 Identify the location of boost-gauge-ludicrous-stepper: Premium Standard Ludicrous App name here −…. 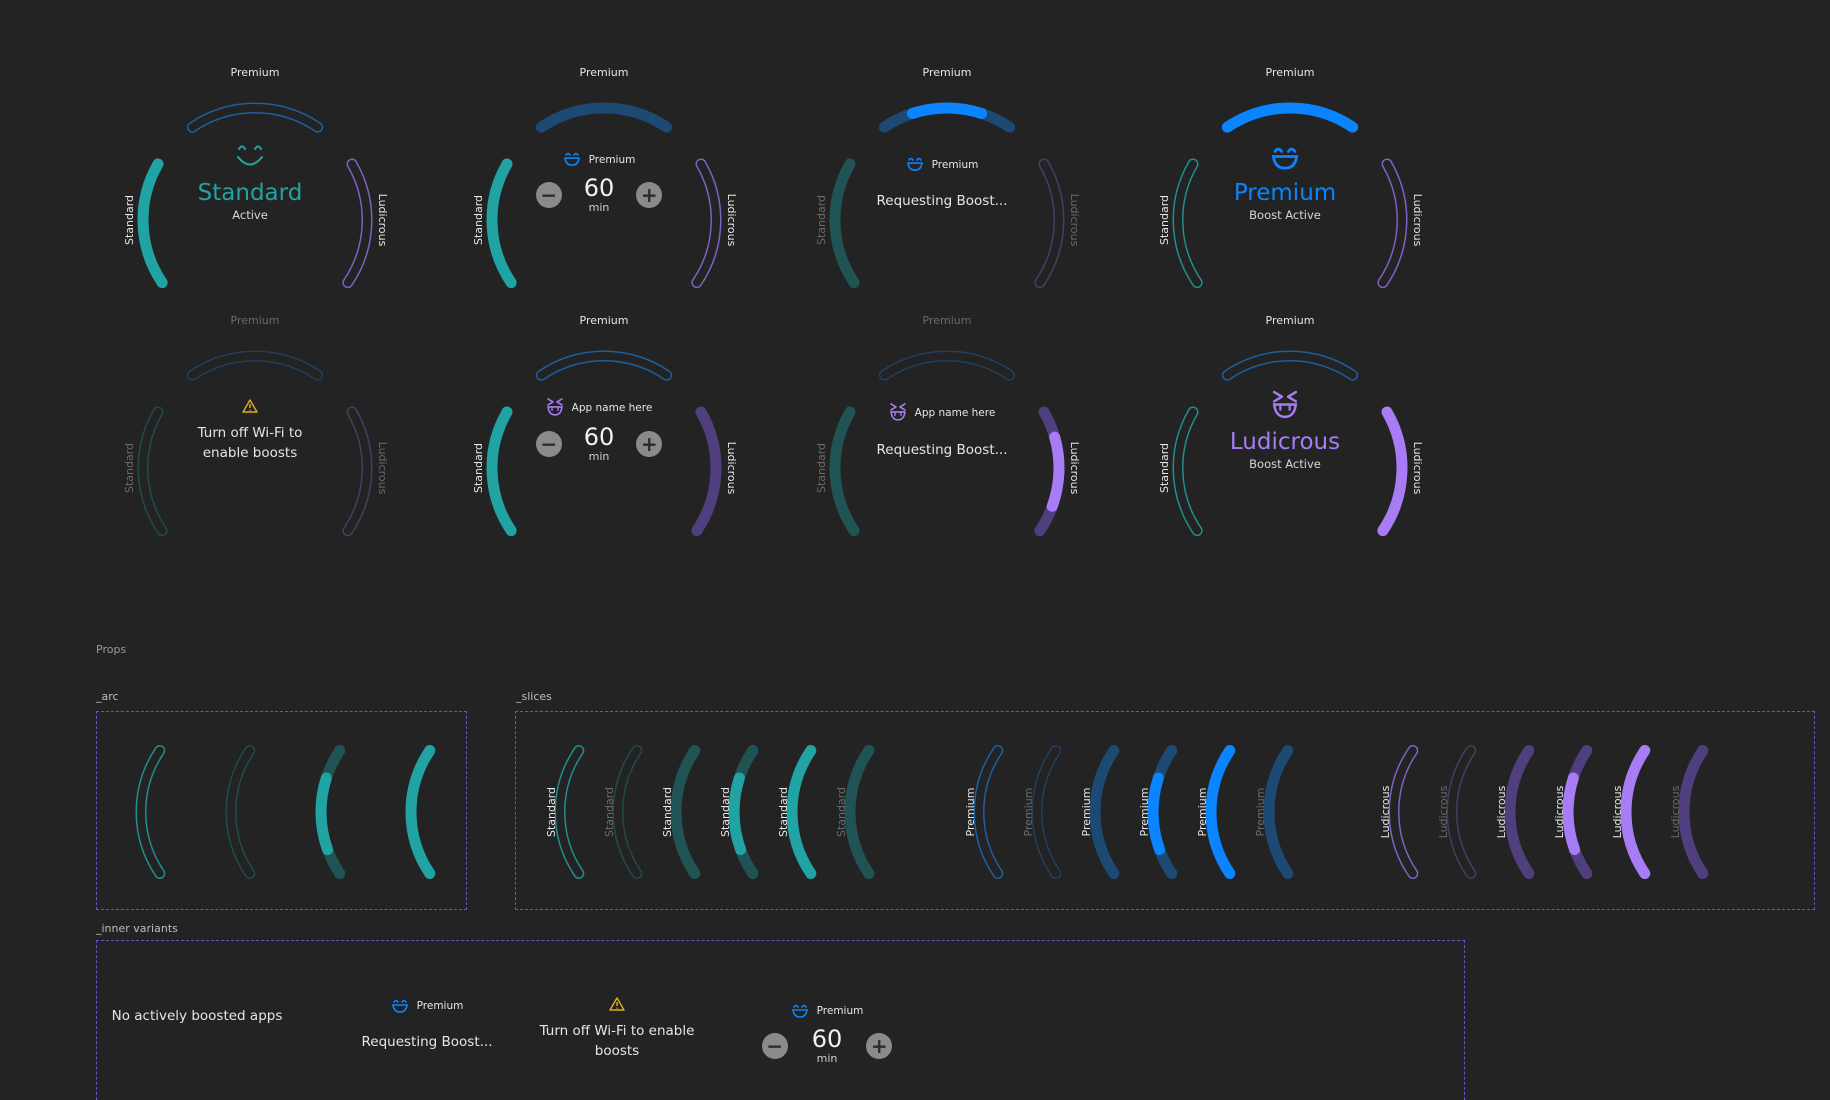
(599, 418).